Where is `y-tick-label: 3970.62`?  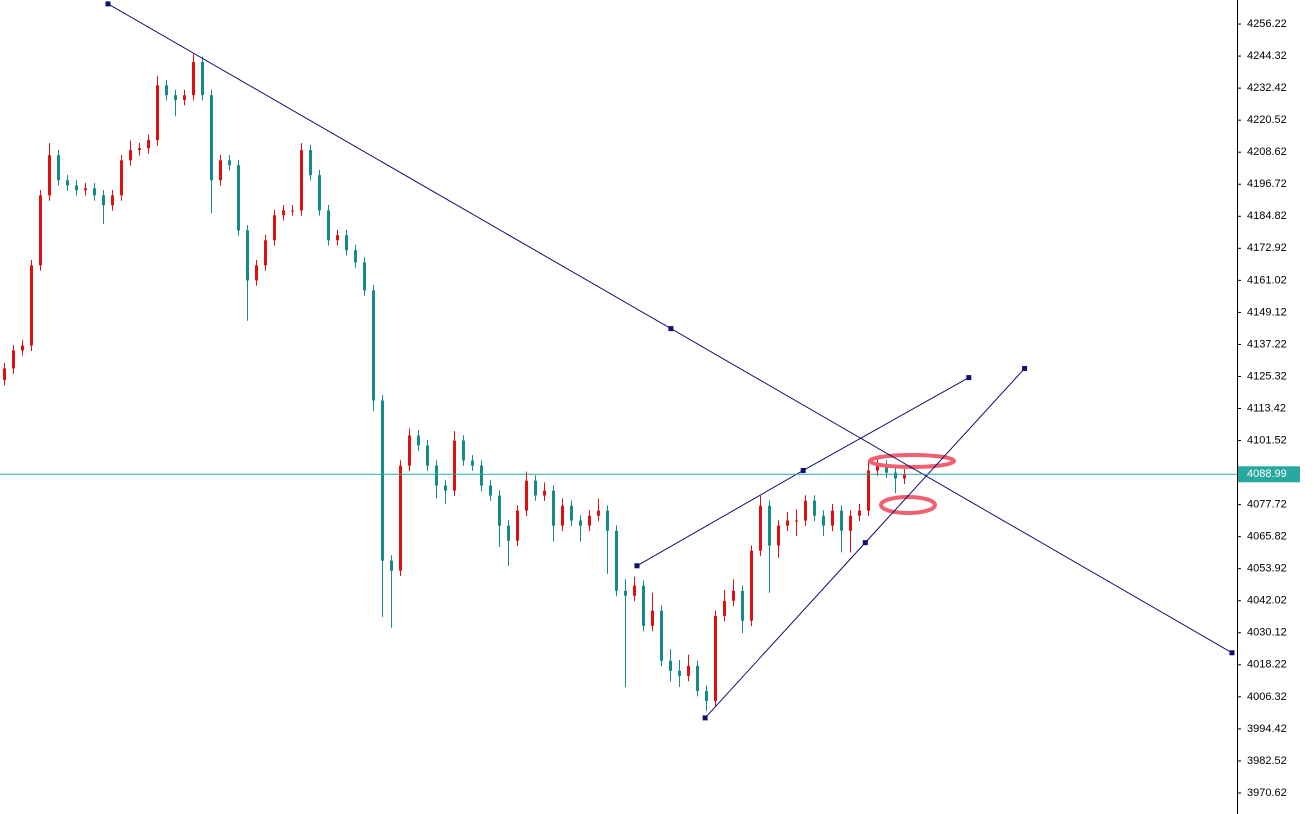 y-tick-label: 3970.62 is located at coordinates (1267, 793).